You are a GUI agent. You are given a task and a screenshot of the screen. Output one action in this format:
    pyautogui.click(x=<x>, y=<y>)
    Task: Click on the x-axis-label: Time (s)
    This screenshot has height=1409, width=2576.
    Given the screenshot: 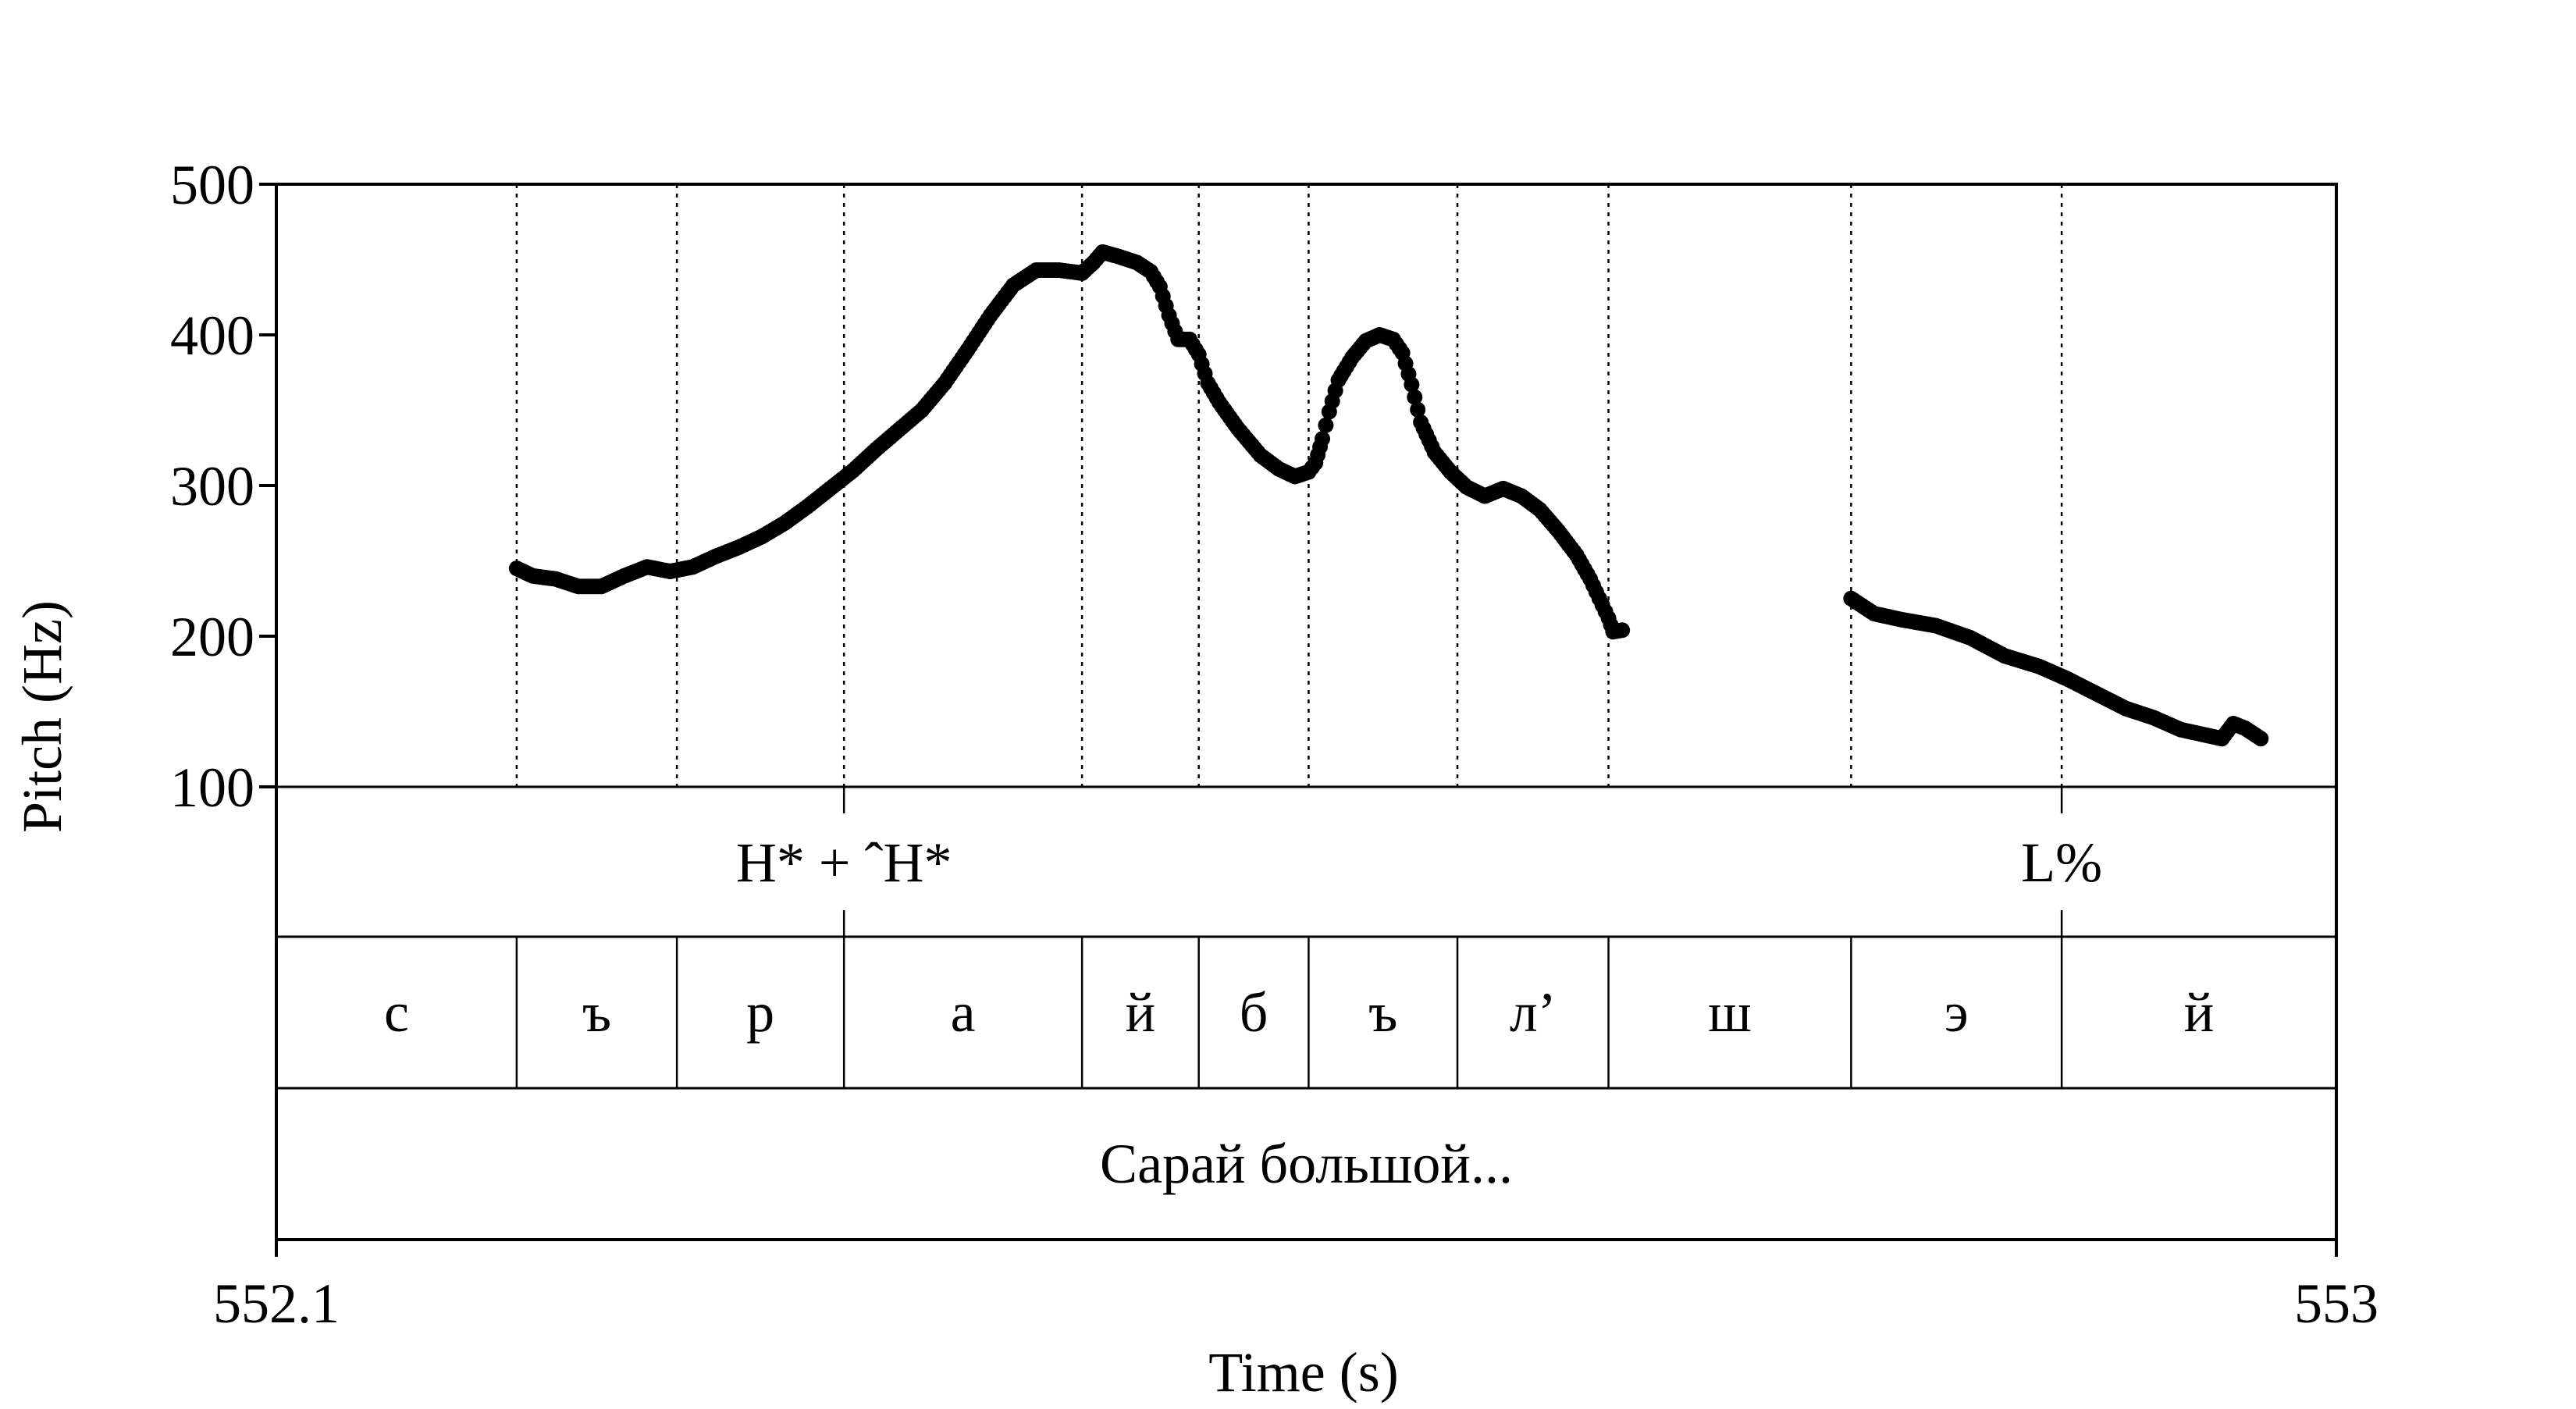 What is the action you would take?
    pyautogui.click(x=1303, y=1372)
    